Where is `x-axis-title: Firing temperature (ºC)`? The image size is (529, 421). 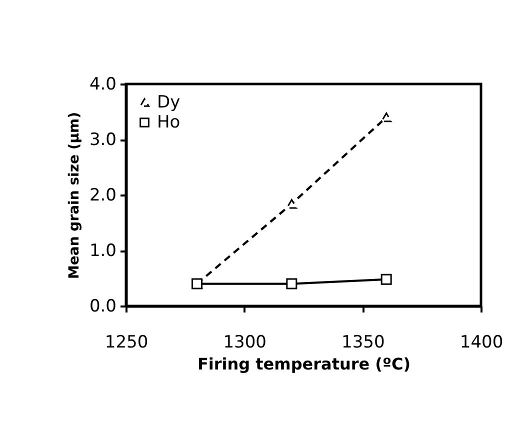 x-axis-title: Firing temperature (ºC) is located at coordinates (304, 364).